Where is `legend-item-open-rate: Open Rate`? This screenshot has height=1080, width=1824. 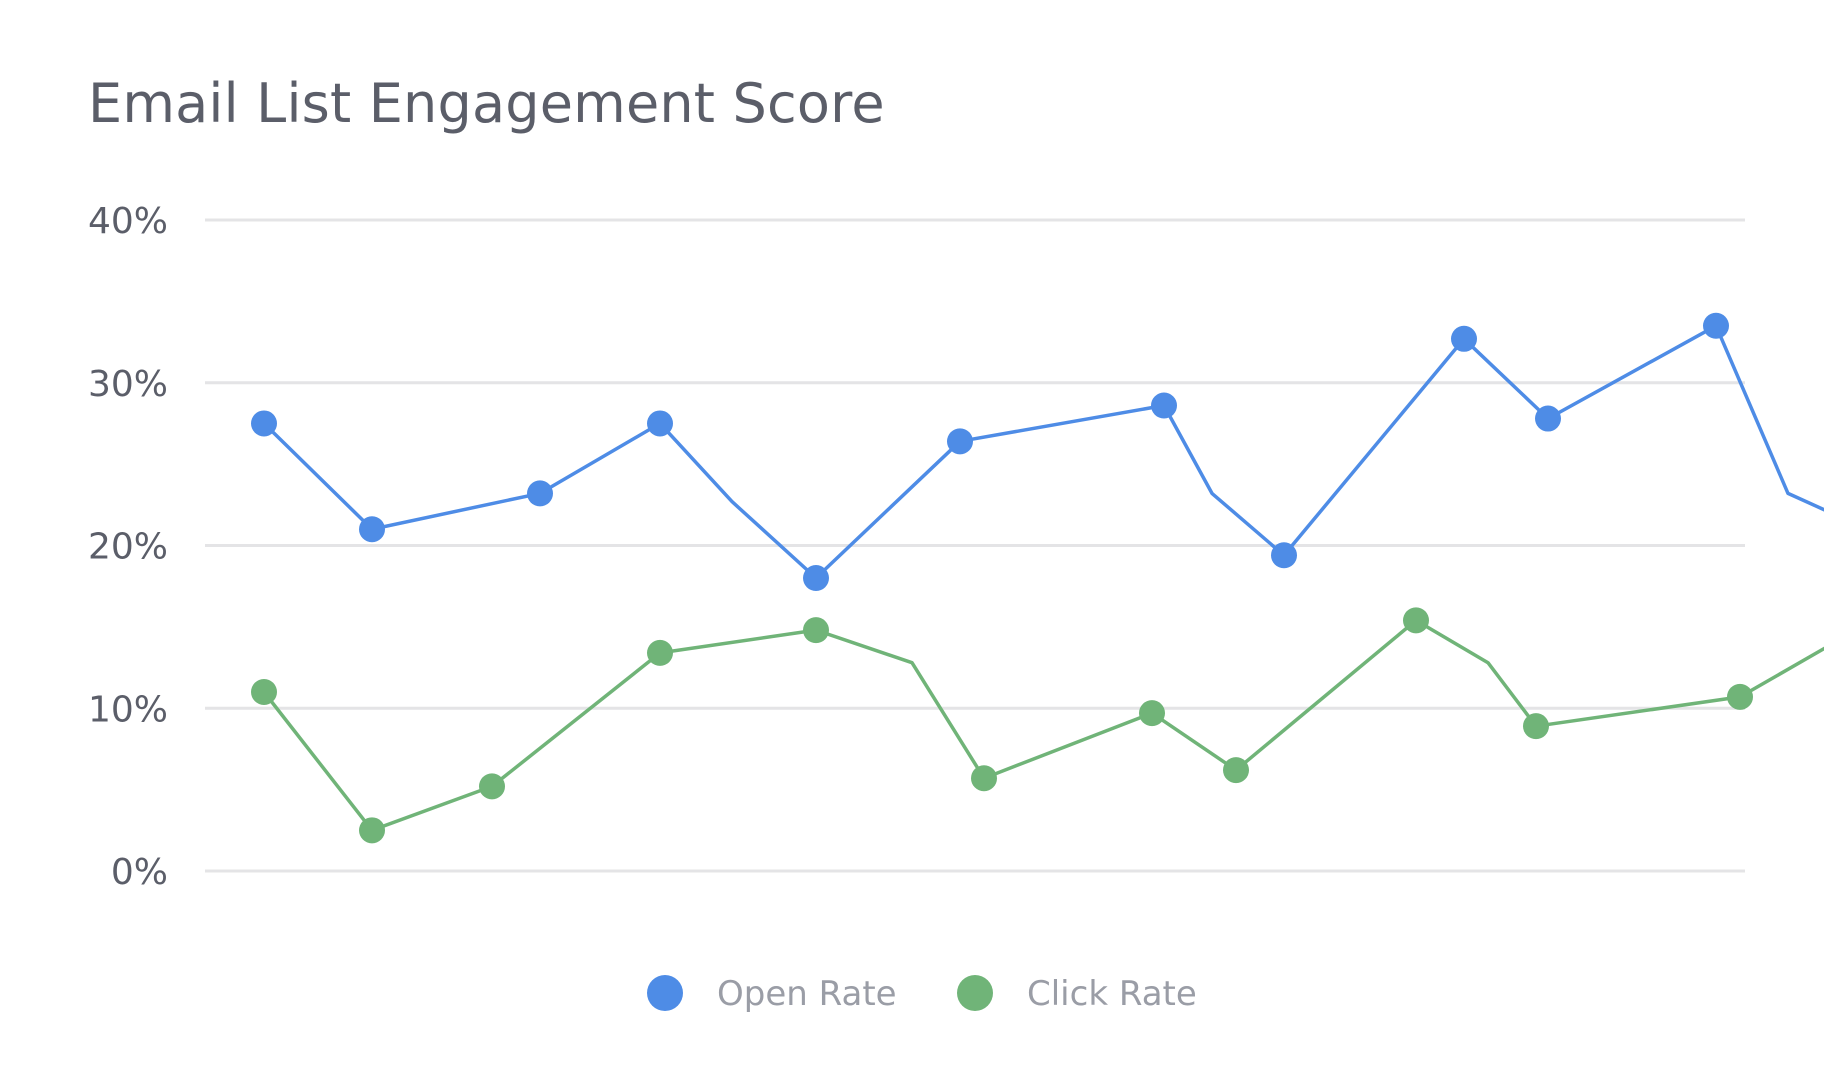 legend-item-open-rate: Open Rate is located at coordinates (772, 994).